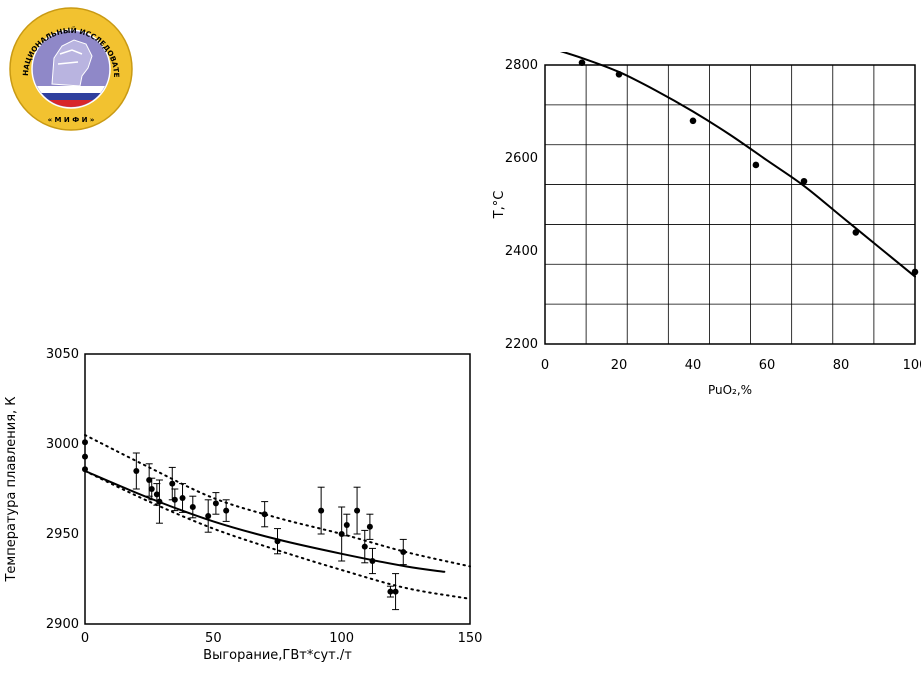 The width and height of the screenshot is (921, 674). Describe the element at coordinates (767, 365) in the screenshot. I see `x-tick-label: 60` at that location.